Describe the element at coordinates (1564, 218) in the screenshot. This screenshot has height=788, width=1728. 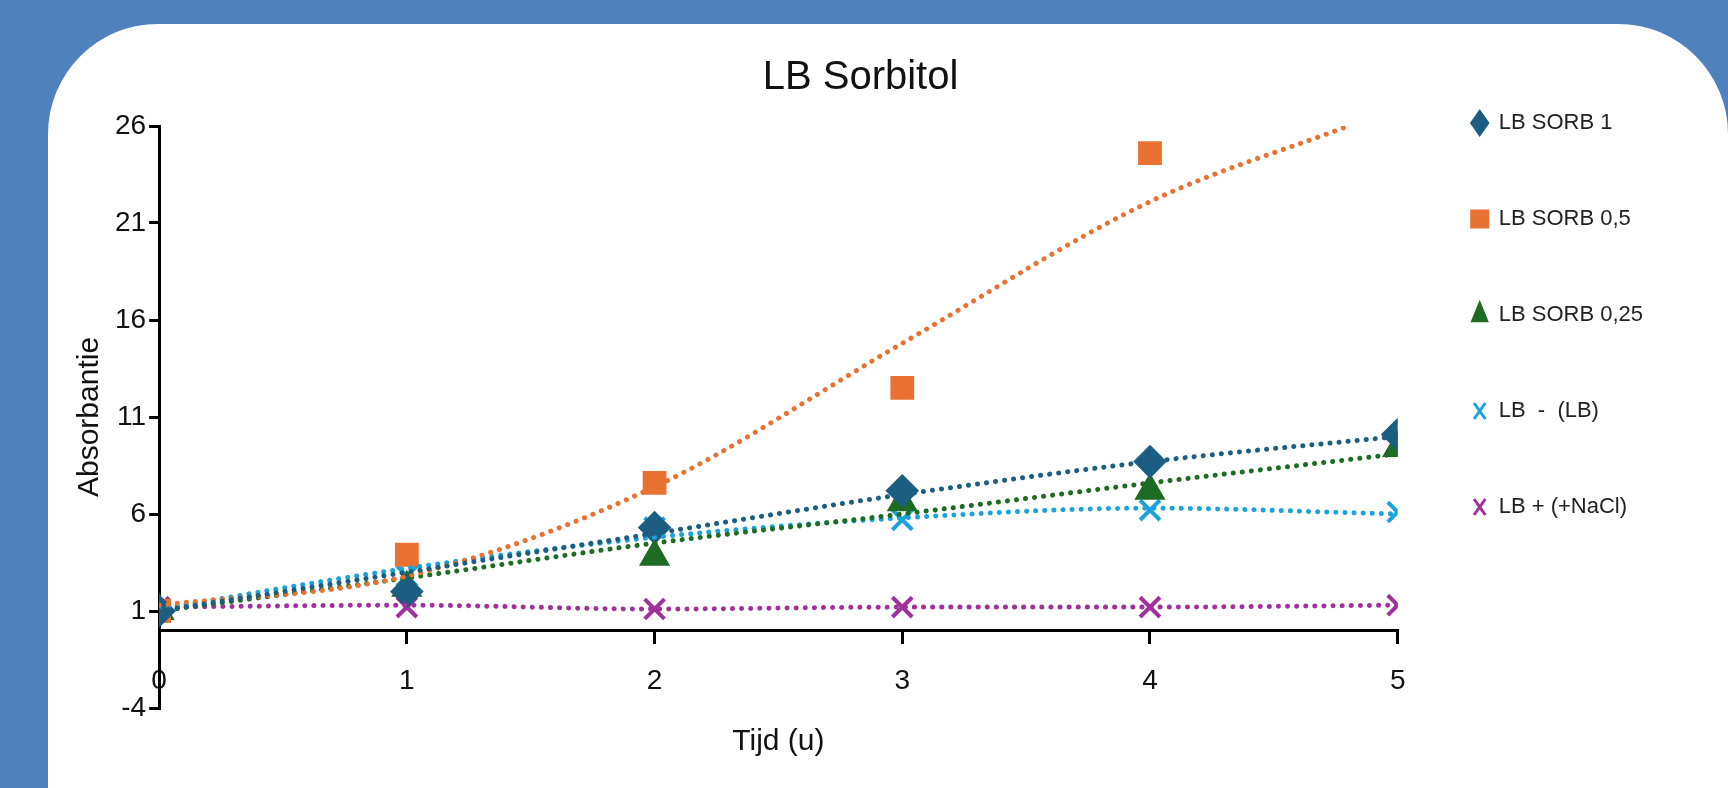
I see `legend-label: LB SORB 0,5` at that location.